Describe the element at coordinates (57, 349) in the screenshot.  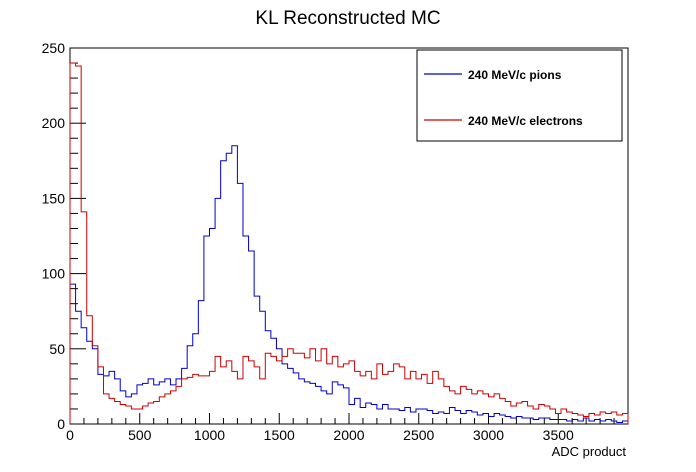
I see `y-tick-label: 50` at that location.